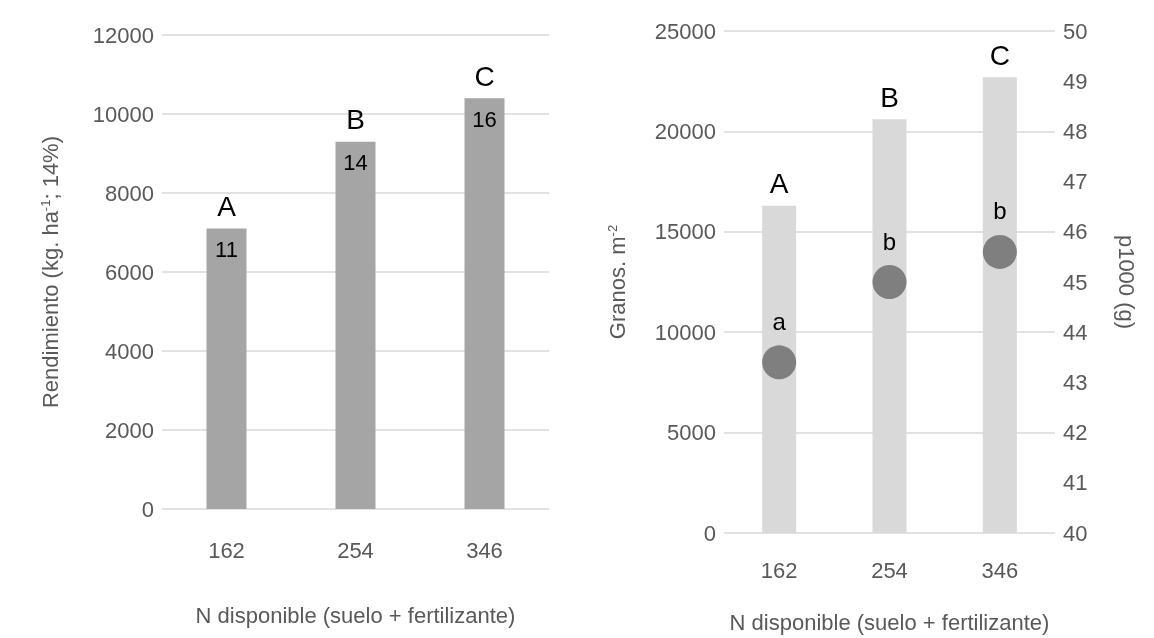 This screenshot has width=1154, height=638. Describe the element at coordinates (1075, 332) in the screenshot. I see `y2-tick-label: 44` at that location.